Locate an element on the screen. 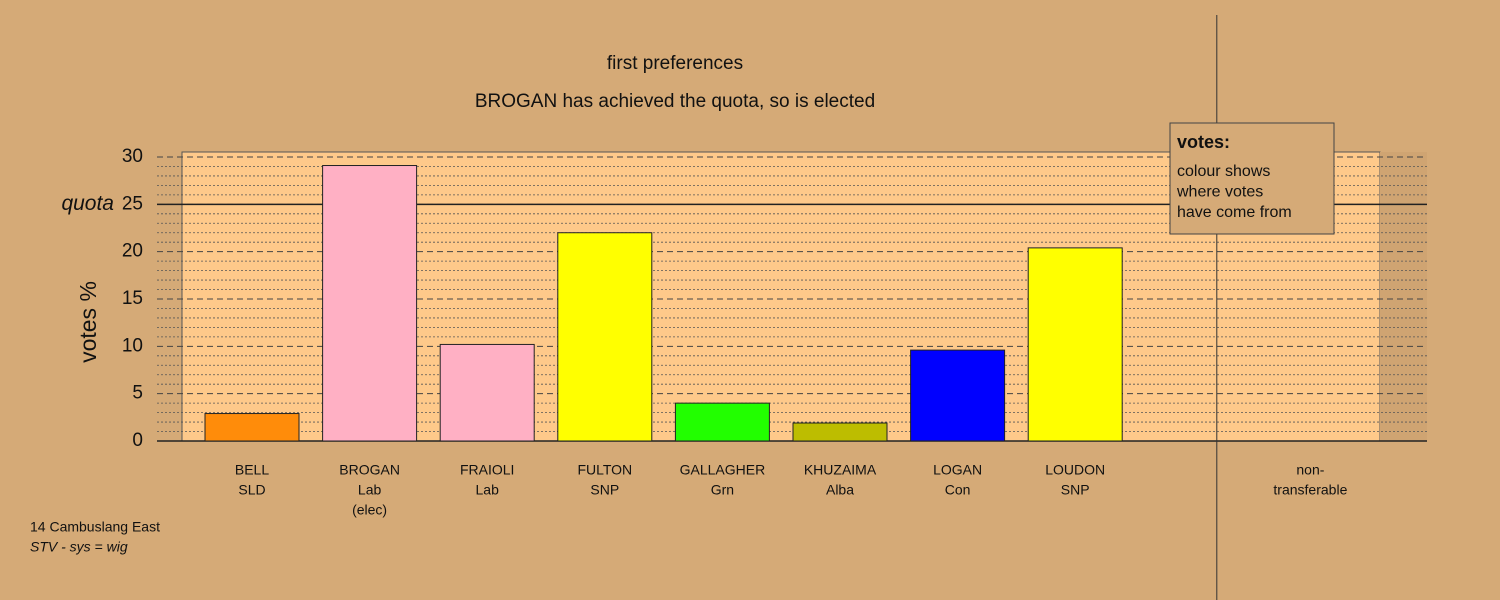  x-tick-label: SLD is located at coordinates (251, 490).